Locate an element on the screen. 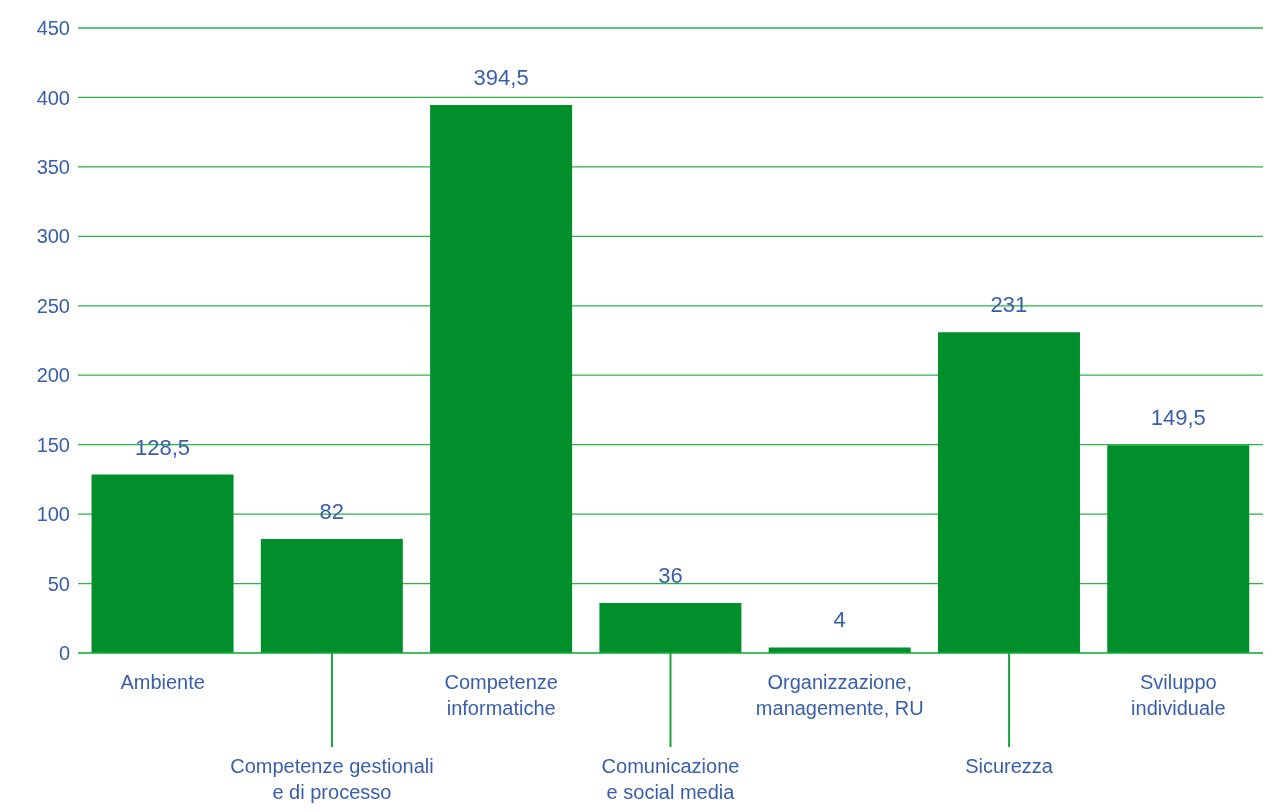  x-tick-label: Comunicazione e social media is located at coordinates (670, 779).